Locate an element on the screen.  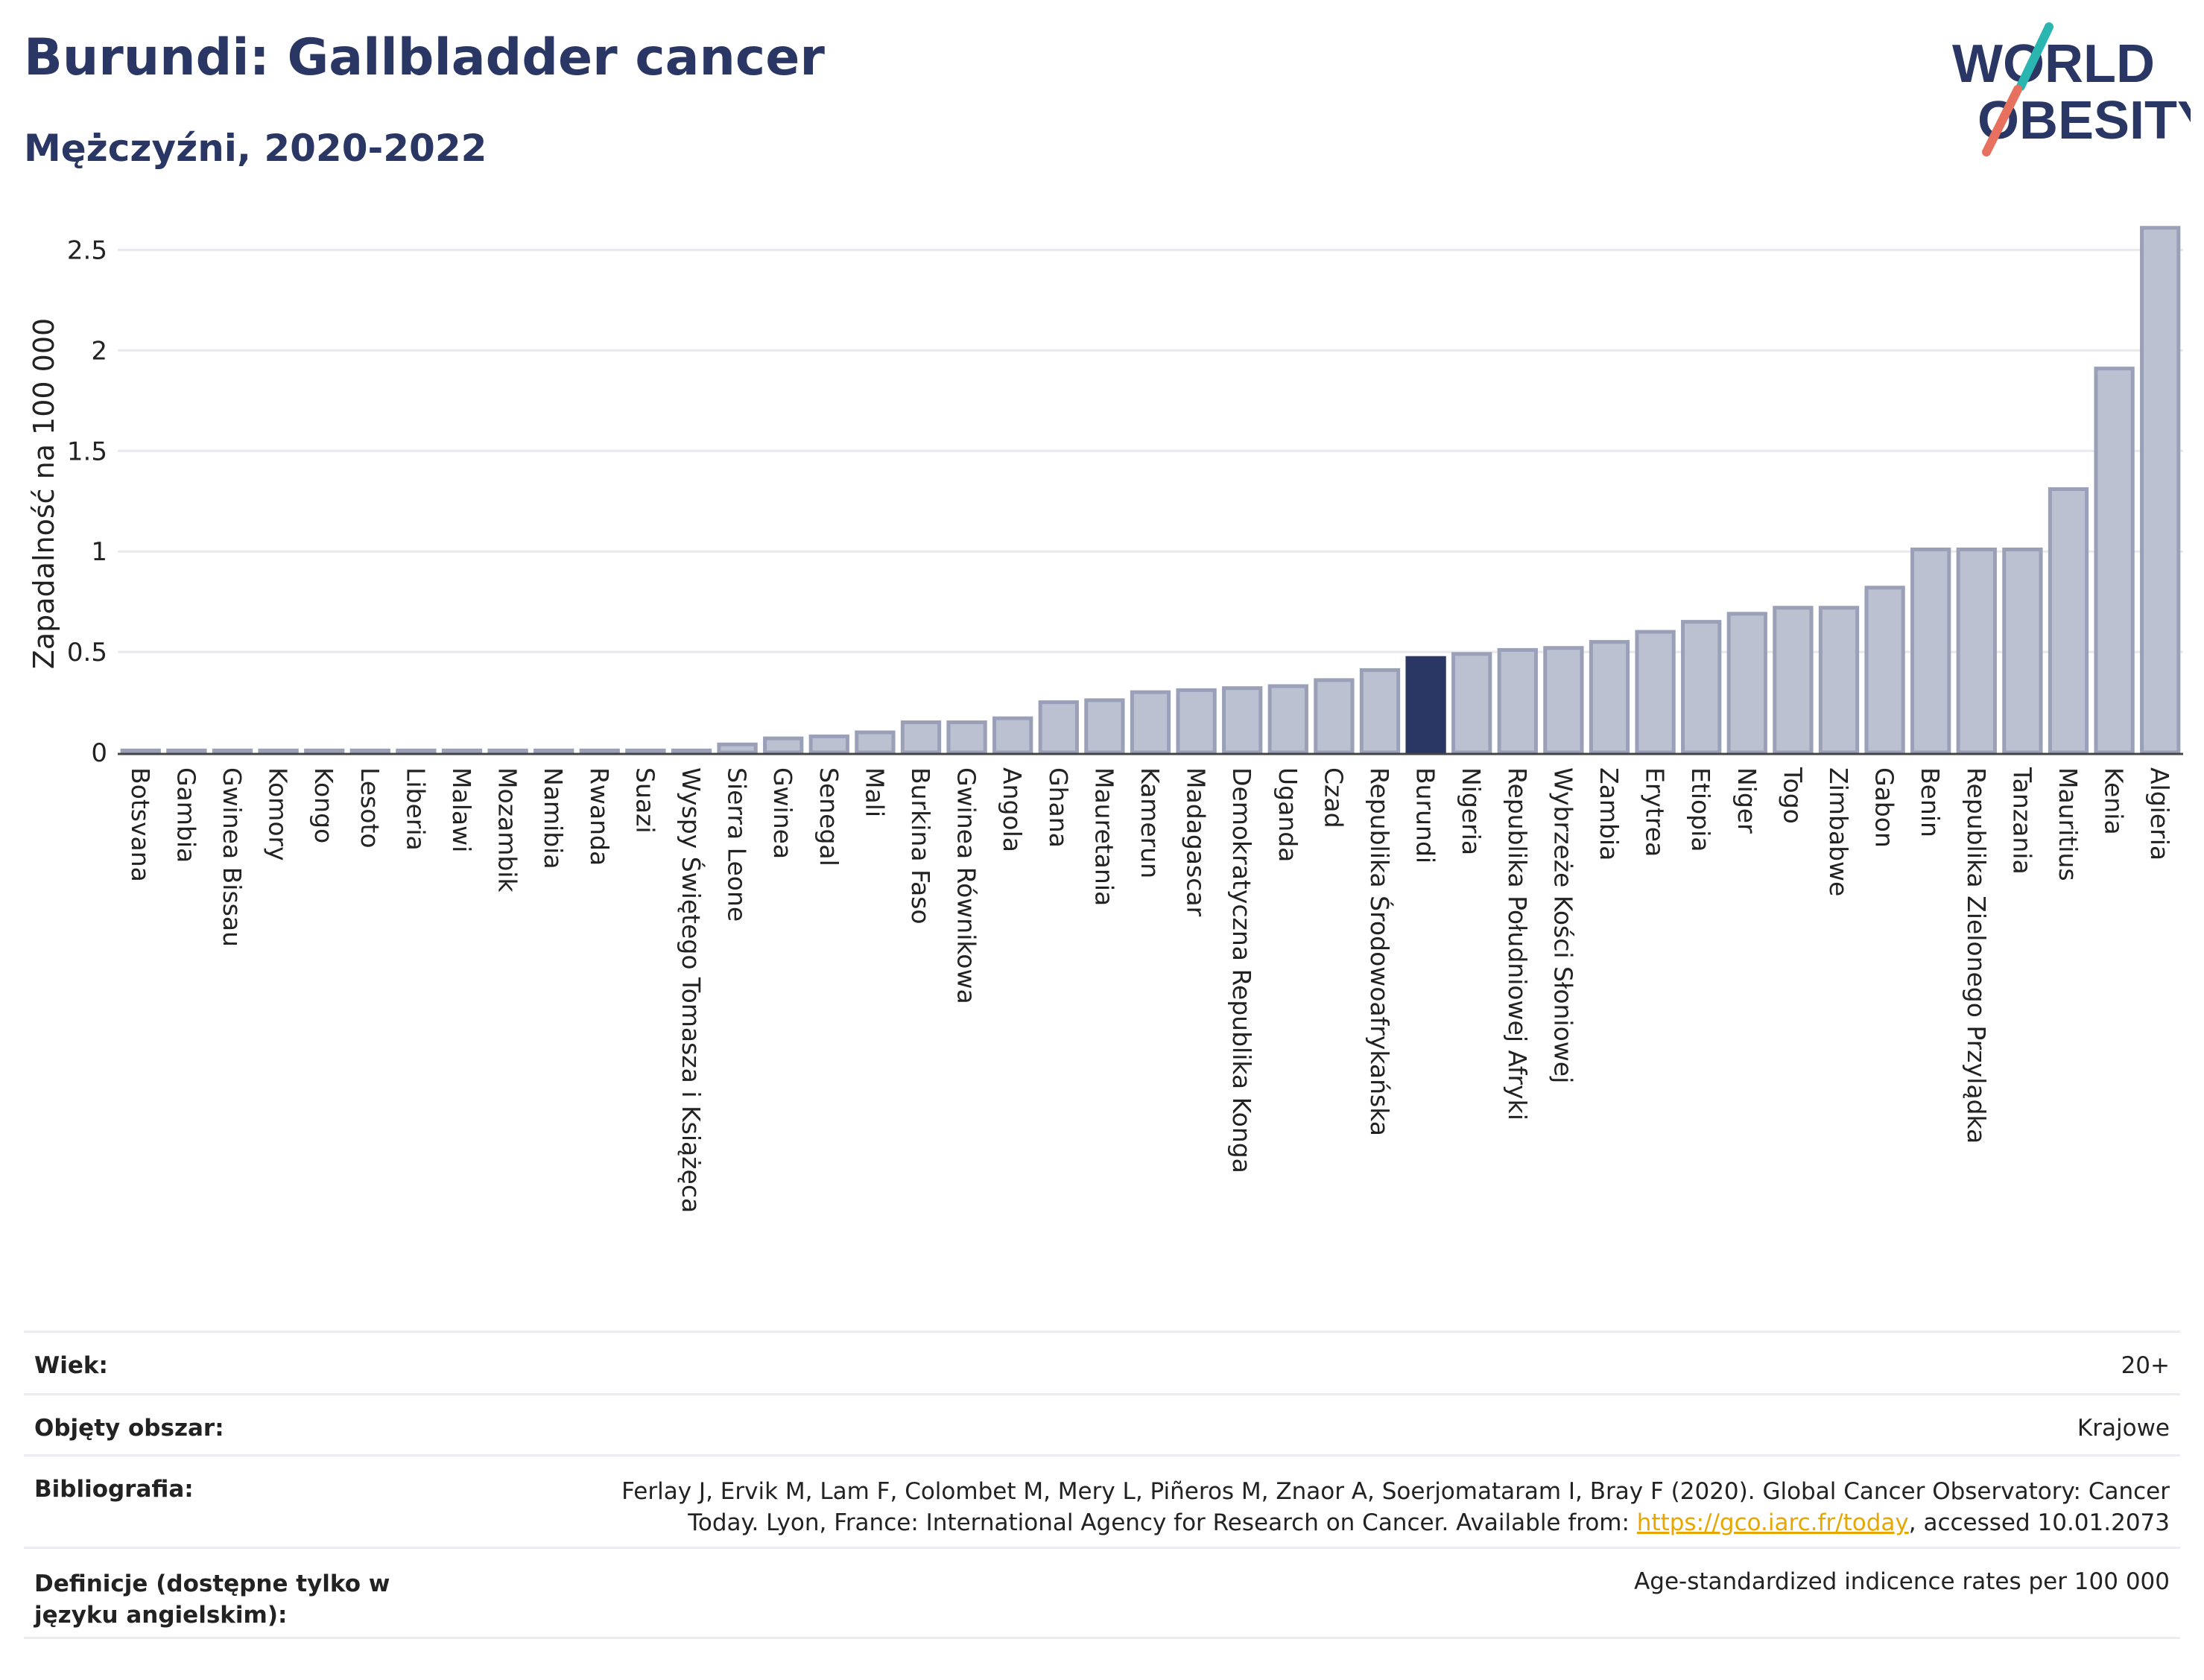
x-tick-label: Etiopia is located at coordinates (1700, 809).